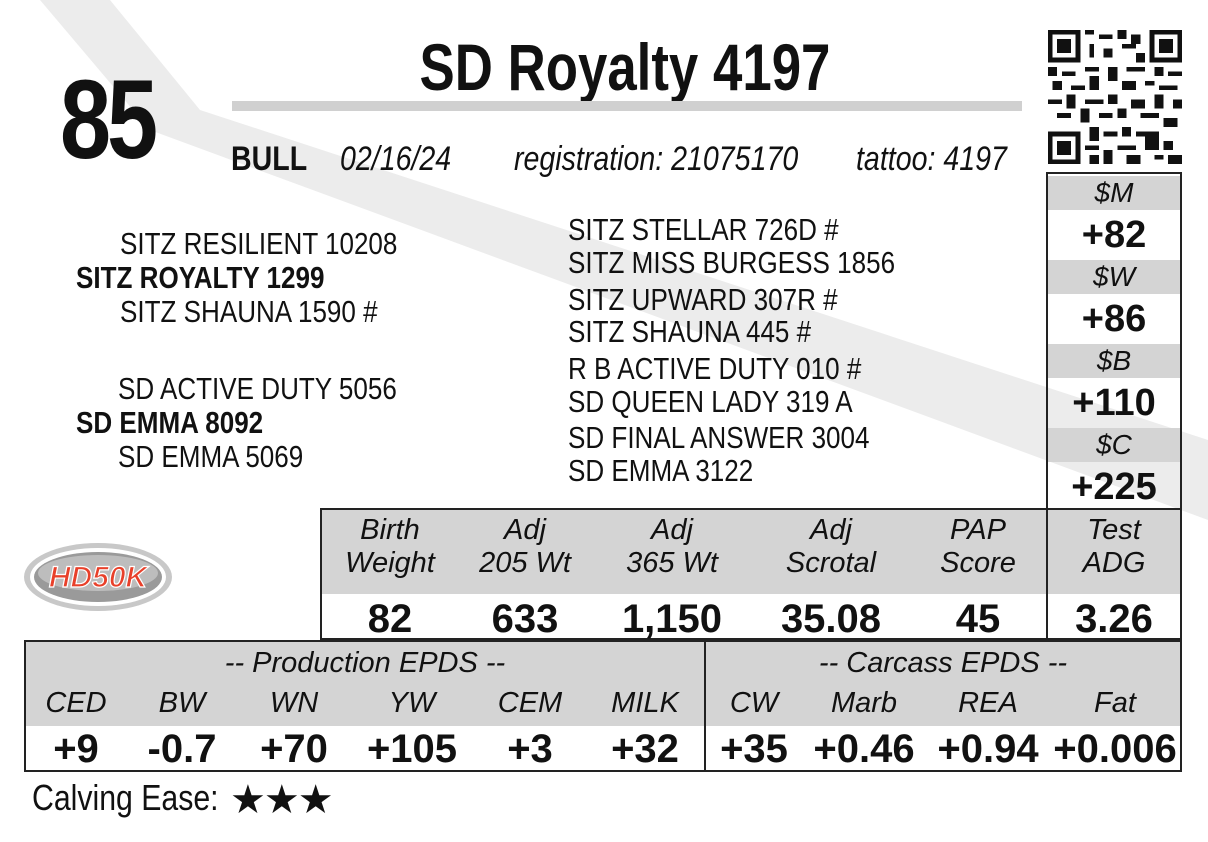 This screenshot has height=842, width=1208. Describe the element at coordinates (365, 663) in the screenshot. I see `production-epds-title: -- Production EPDS --` at that location.